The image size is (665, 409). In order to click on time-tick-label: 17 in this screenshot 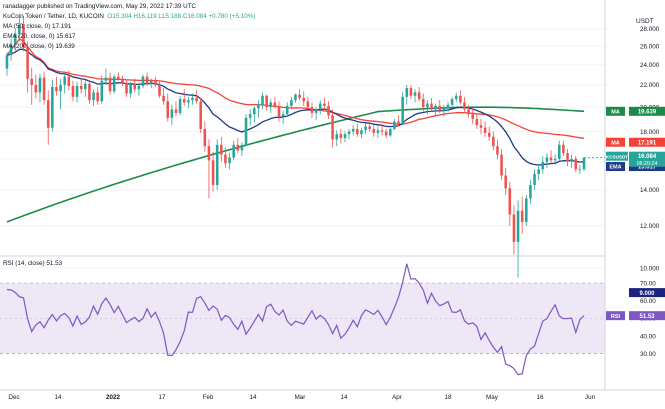, I will do `click(162, 397)`.